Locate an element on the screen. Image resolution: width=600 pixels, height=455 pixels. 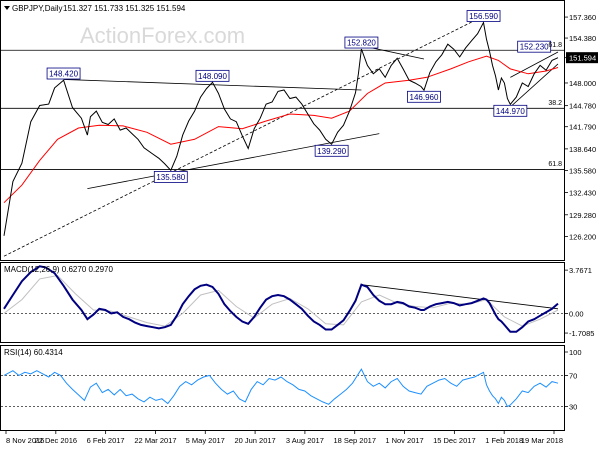
price-label-text: 139.290 is located at coordinates (331, 151).